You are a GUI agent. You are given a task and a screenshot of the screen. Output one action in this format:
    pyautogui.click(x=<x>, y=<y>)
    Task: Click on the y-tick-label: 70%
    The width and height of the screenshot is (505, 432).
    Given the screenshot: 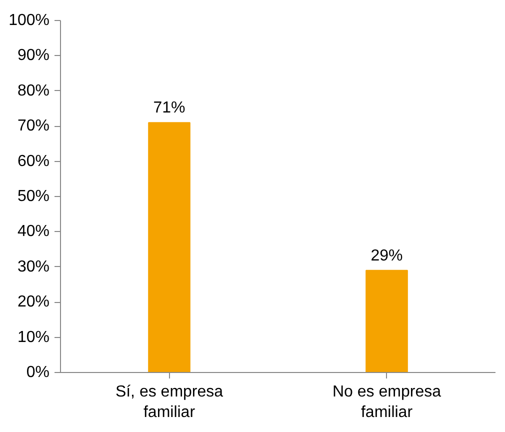 What is the action you would take?
    pyautogui.click(x=33, y=126)
    